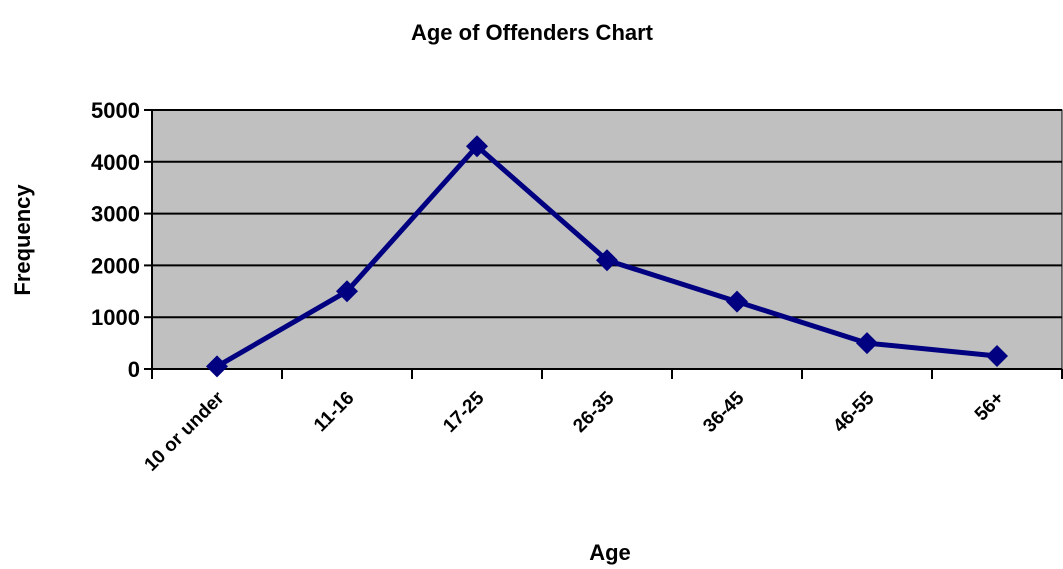 The height and width of the screenshot is (569, 1063). Describe the element at coordinates (115, 162) in the screenshot. I see `y-tick-label: 4000` at that location.